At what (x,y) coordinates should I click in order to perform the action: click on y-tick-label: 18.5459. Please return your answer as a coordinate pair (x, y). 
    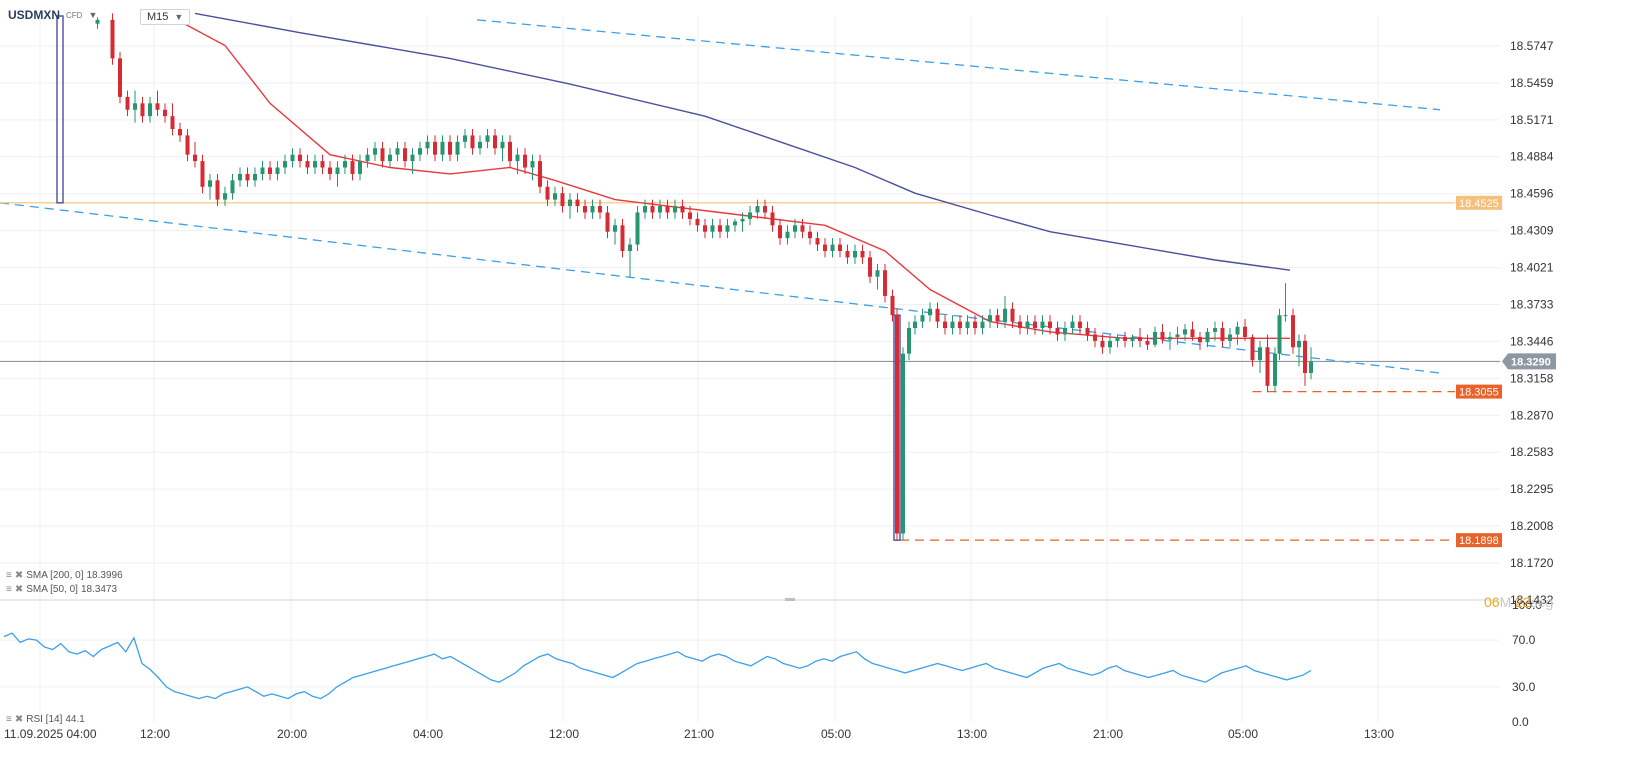
    Looking at the image, I should click on (1532, 83).